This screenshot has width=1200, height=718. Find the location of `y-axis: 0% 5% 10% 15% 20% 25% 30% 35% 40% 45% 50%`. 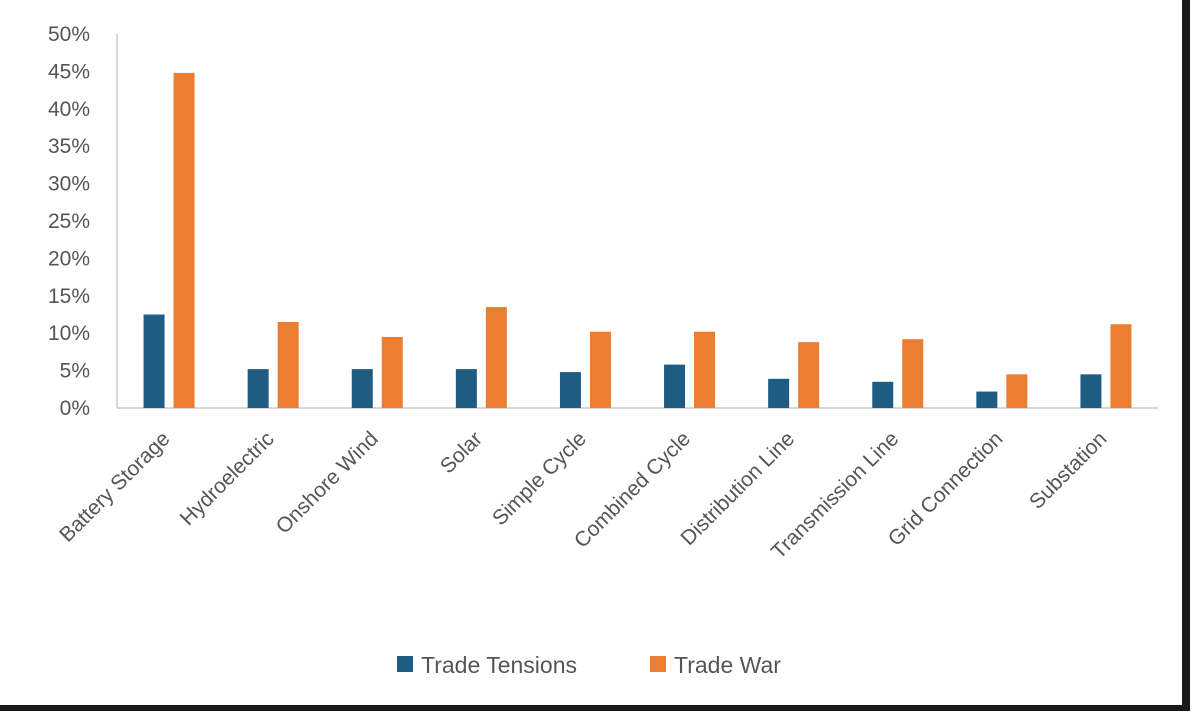

y-axis: 0% 5% 10% 15% 20% 25% 30% 35% 40% 45% 50% is located at coordinates (83, 221).